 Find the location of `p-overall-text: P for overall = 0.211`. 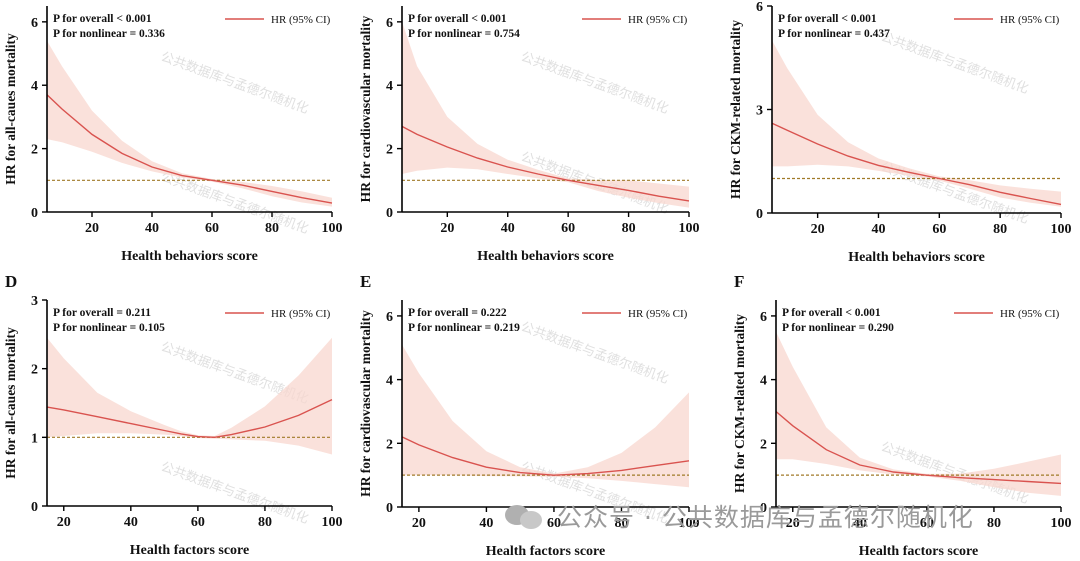

p-overall-text: P for overall = 0.211 is located at coordinates (102, 313).